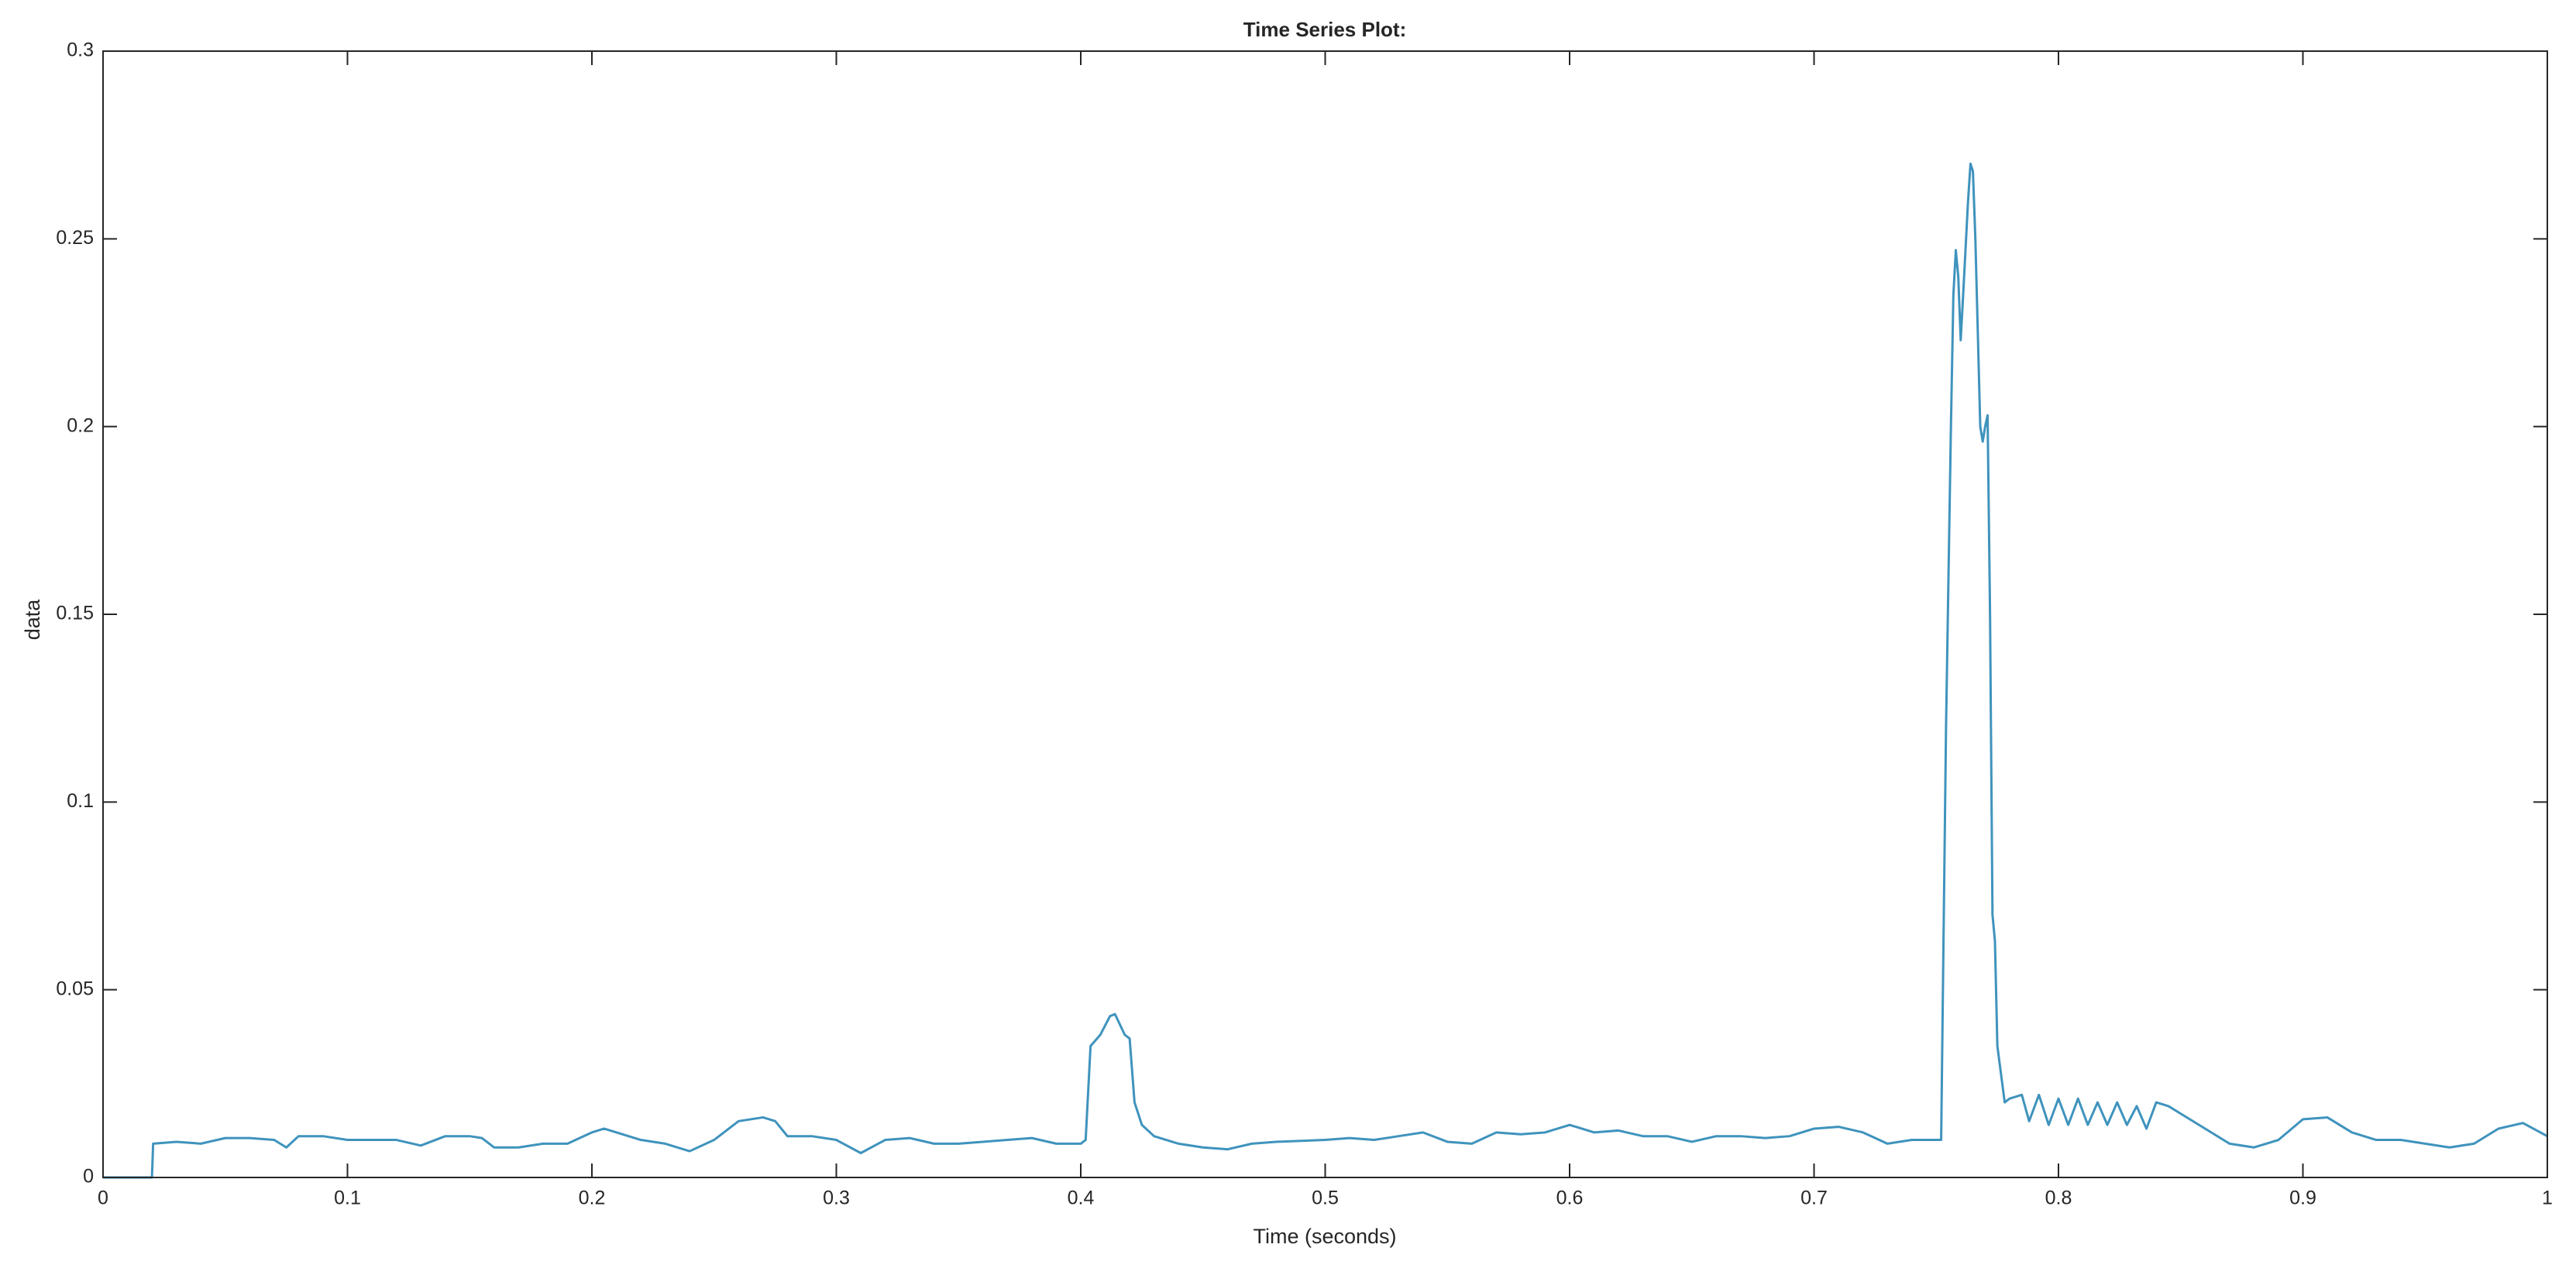  I want to click on y-tick-label: 0.05, so click(75, 989).